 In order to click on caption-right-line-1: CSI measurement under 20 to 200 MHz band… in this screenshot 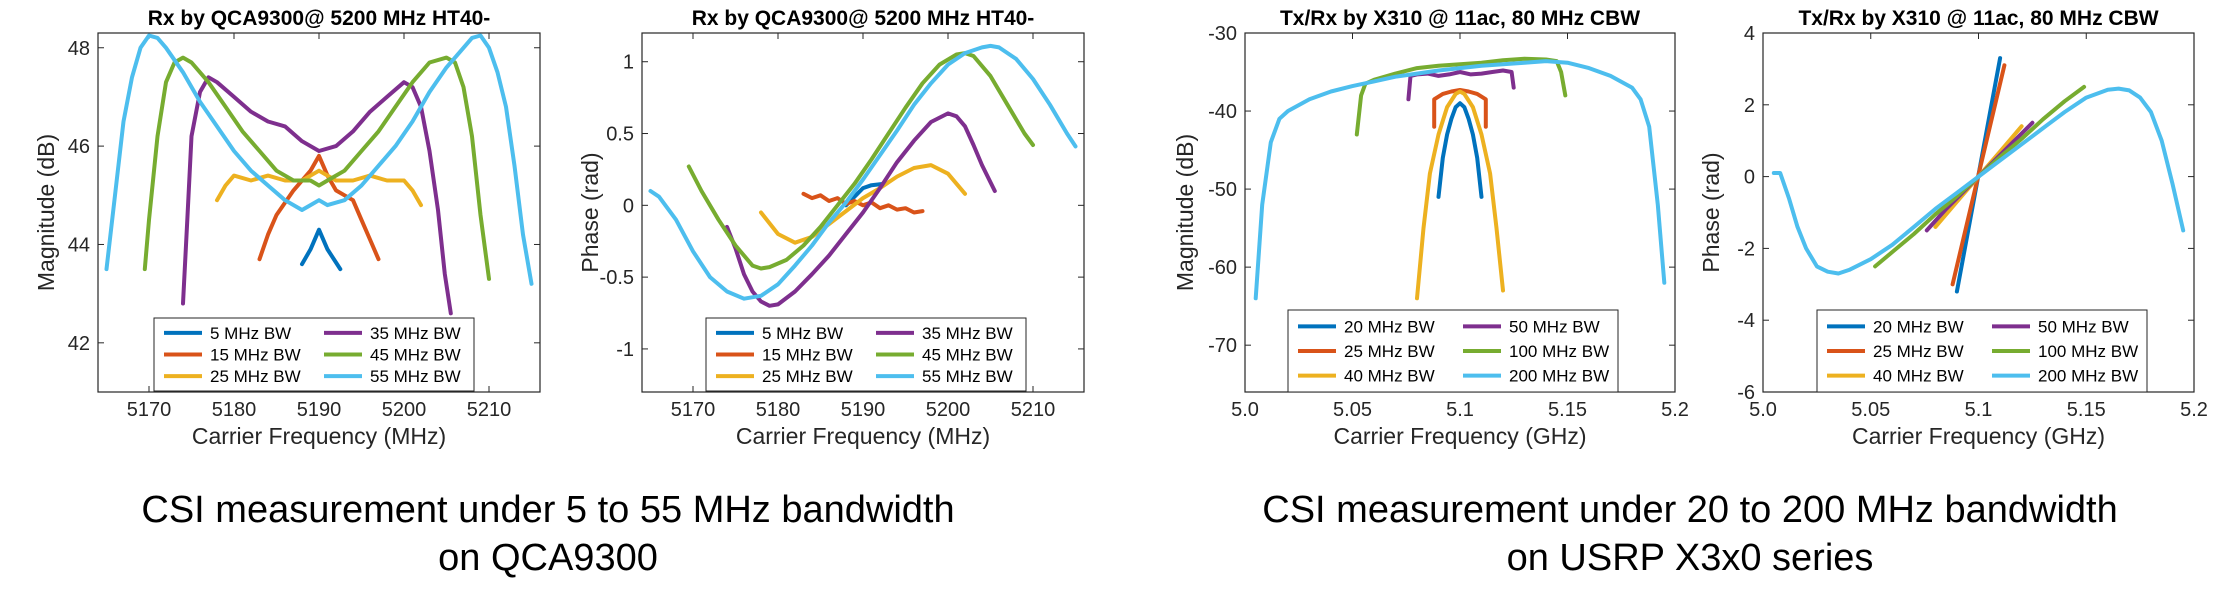, I will do `click(1690, 510)`.